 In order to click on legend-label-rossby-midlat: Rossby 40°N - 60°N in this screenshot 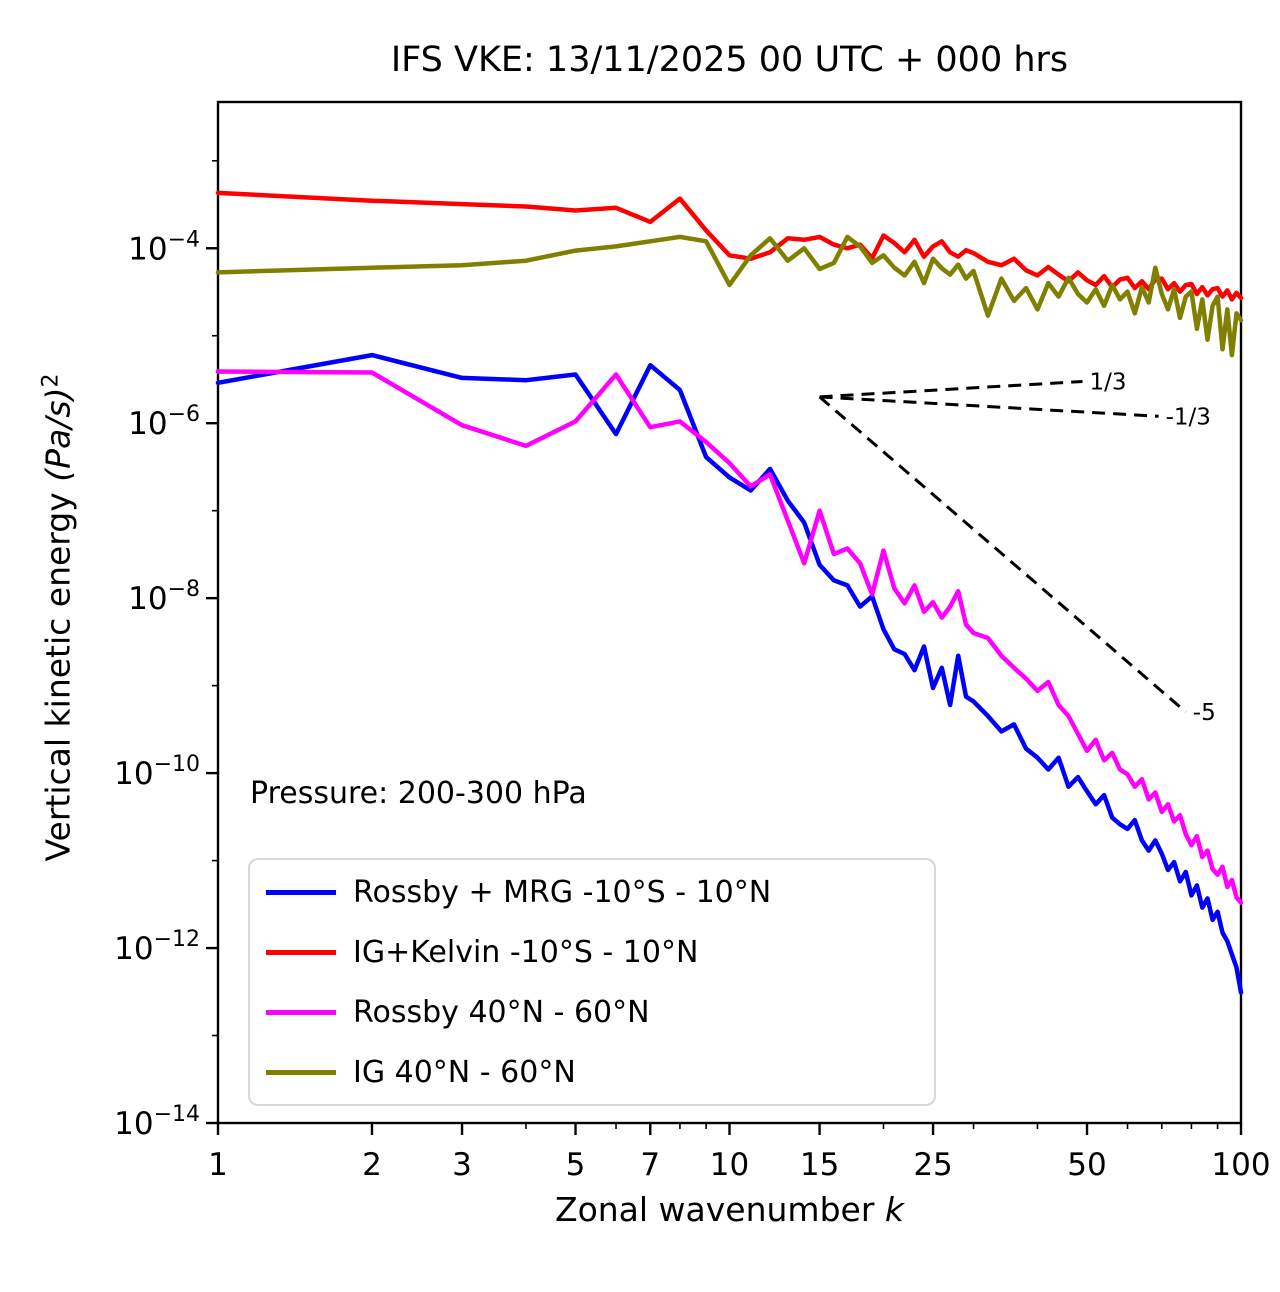, I will do `click(501, 1012)`.